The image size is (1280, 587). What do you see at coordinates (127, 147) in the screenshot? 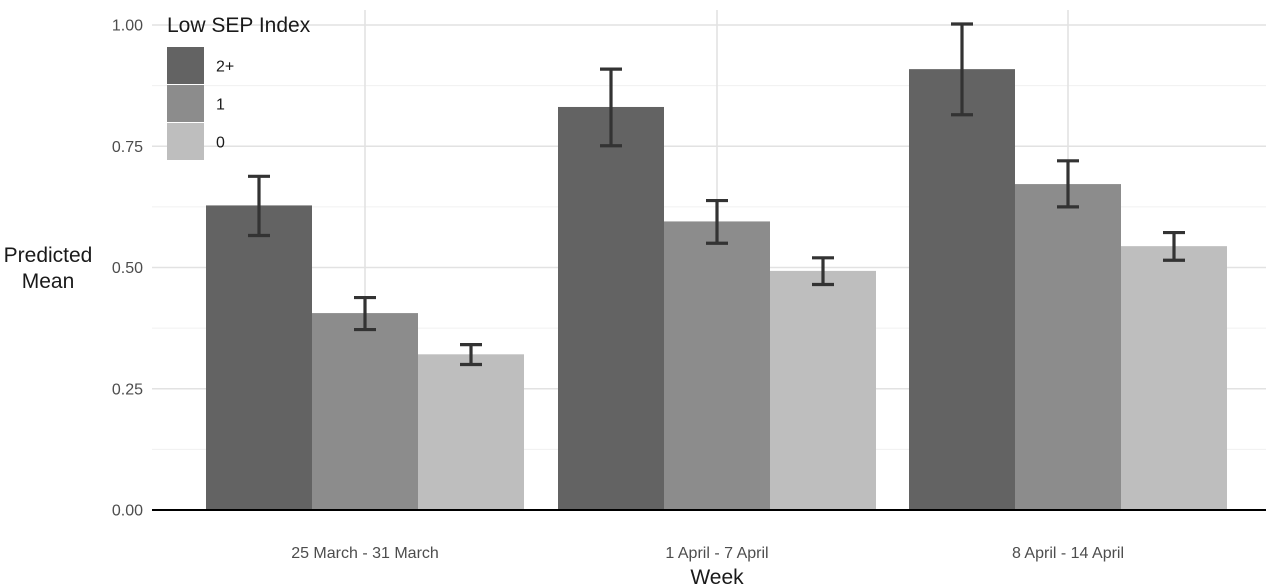
I see `y-tick-label: 0.75` at bounding box center [127, 147].